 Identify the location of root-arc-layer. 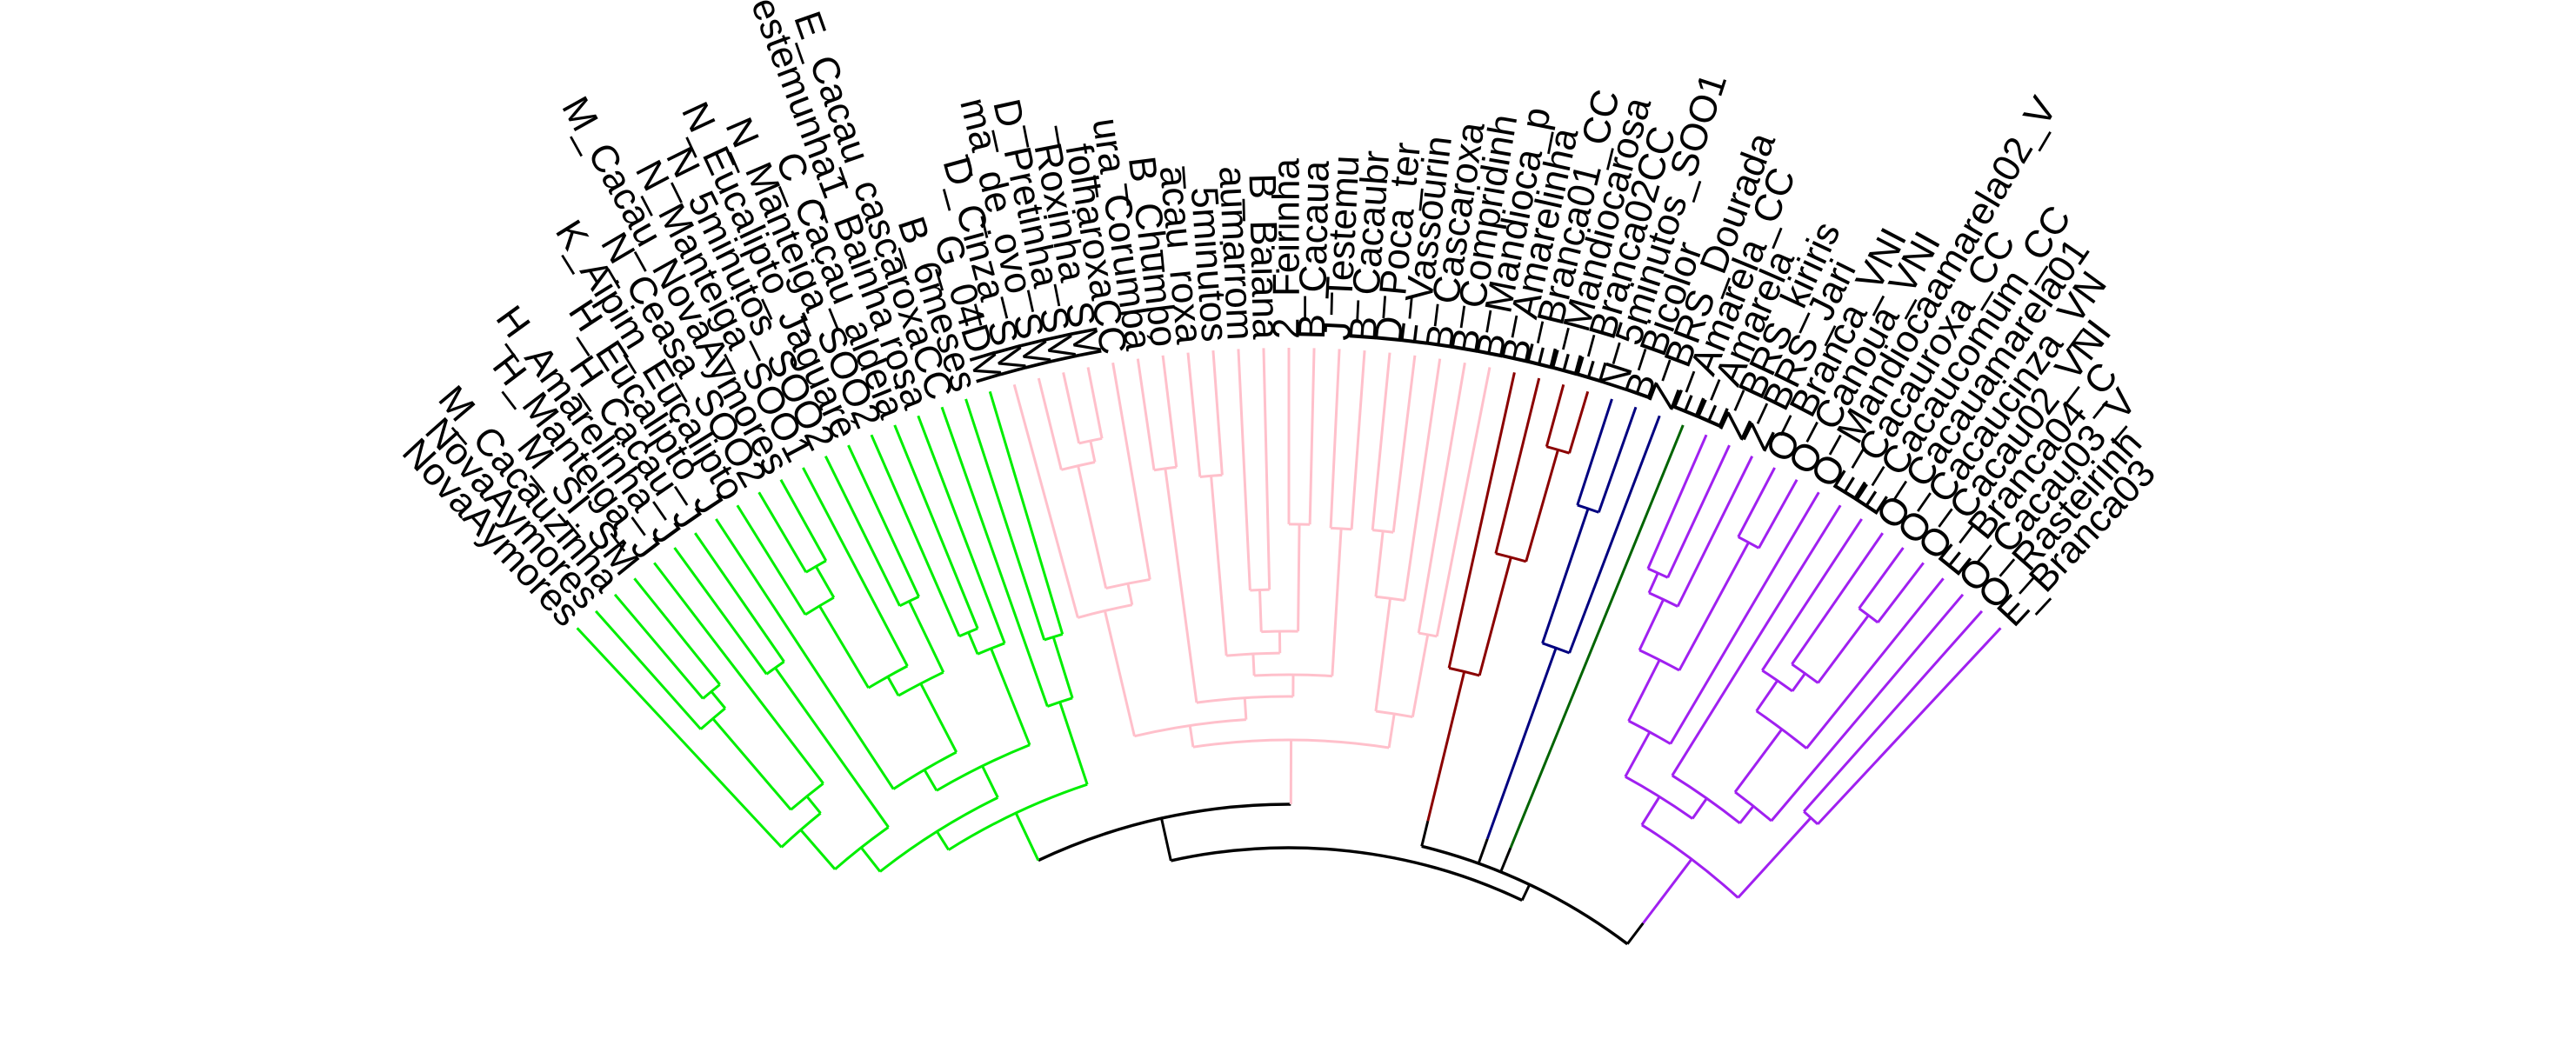
(1341, 874).